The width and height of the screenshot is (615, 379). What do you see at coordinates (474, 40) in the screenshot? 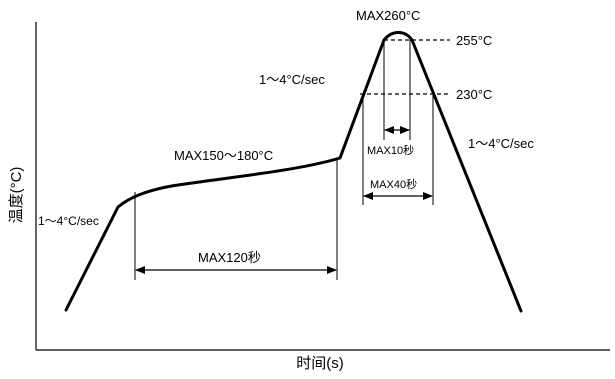
I see `threshold-255-label: 255°C` at bounding box center [474, 40].